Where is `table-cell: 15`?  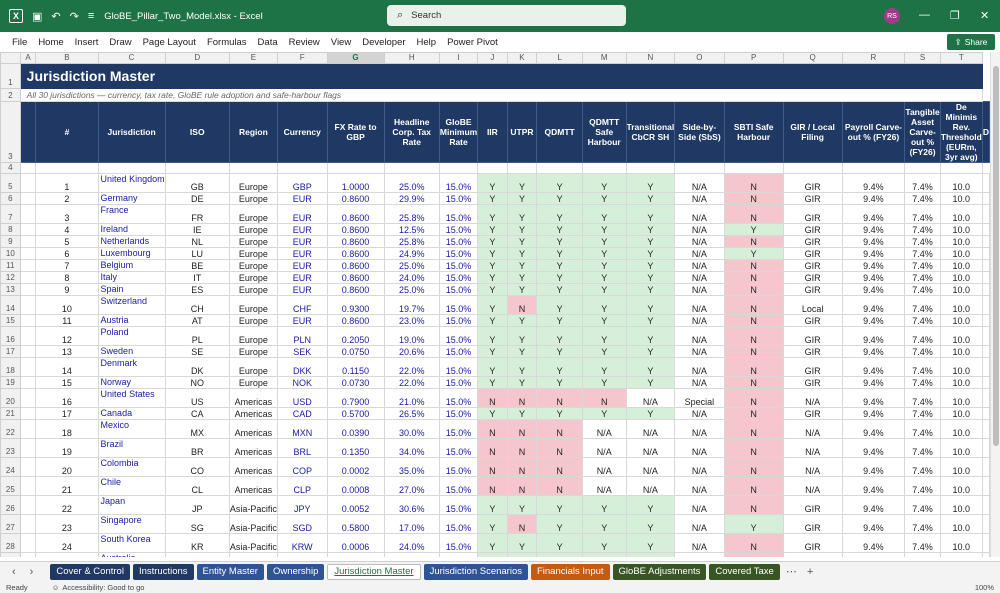 table-cell: 15 is located at coordinates (67, 382).